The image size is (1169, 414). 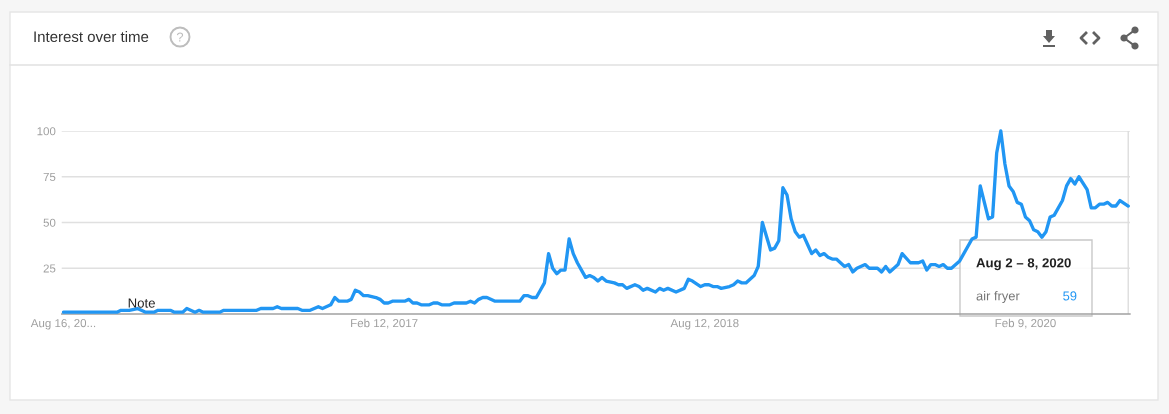 What do you see at coordinates (46, 131) in the screenshot?
I see `y-tick-label: 100` at bounding box center [46, 131].